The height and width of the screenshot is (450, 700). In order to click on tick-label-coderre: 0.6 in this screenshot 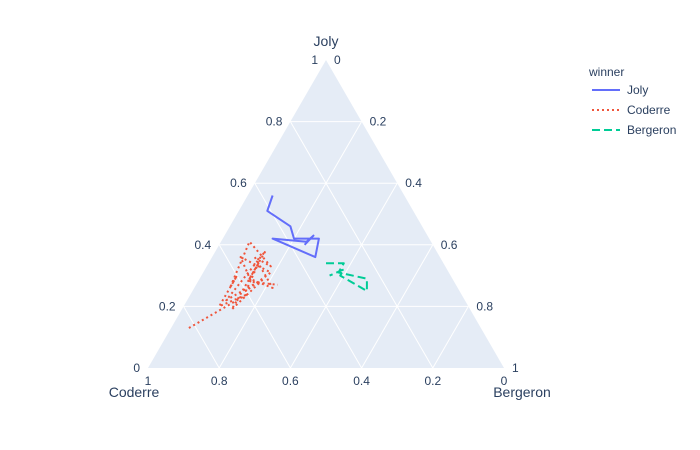, I will do `click(290, 381)`.